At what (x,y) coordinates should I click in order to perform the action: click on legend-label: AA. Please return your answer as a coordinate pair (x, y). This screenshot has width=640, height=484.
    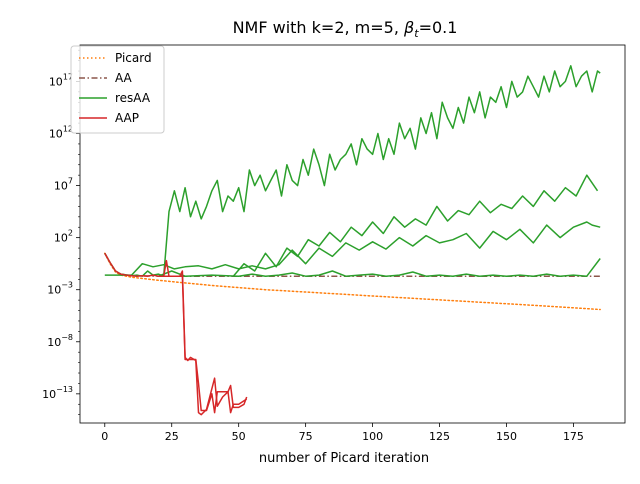
    Looking at the image, I should click on (124, 78).